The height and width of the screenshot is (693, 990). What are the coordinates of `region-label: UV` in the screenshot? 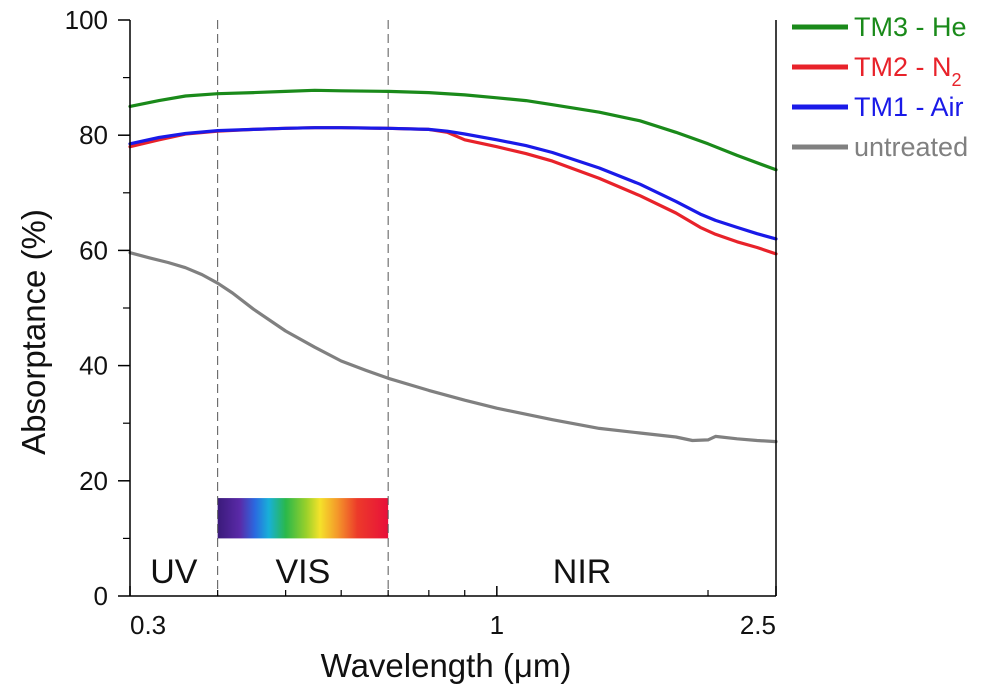 It's located at (174, 572).